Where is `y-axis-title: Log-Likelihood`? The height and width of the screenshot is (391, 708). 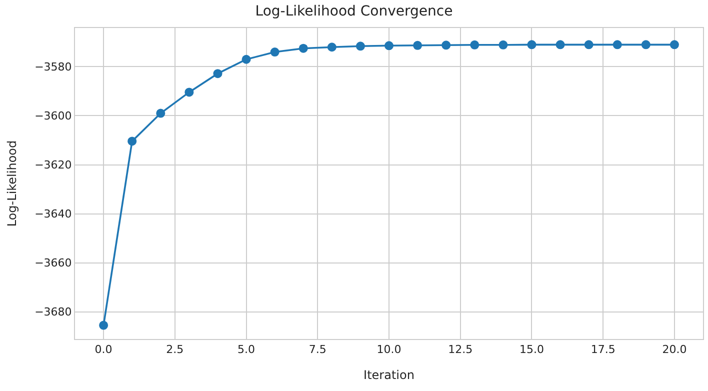 y-axis-title: Log-Likelihood is located at coordinates (11, 183).